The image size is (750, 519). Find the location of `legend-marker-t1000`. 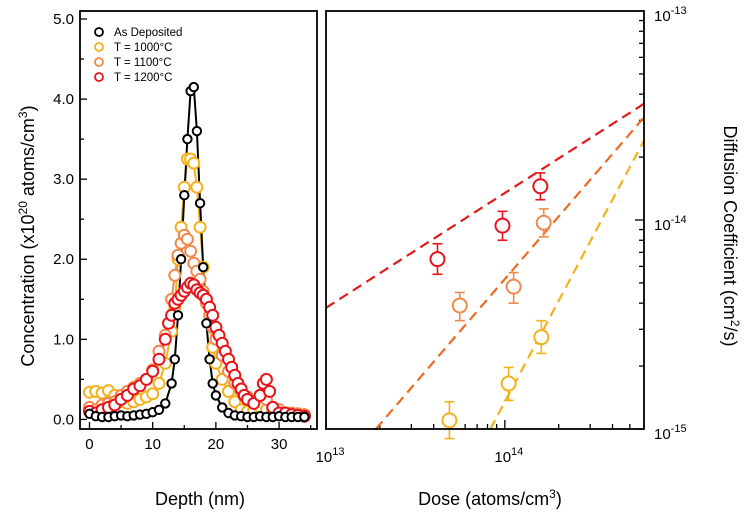

legend-marker-t1000 is located at coordinates (99, 47).